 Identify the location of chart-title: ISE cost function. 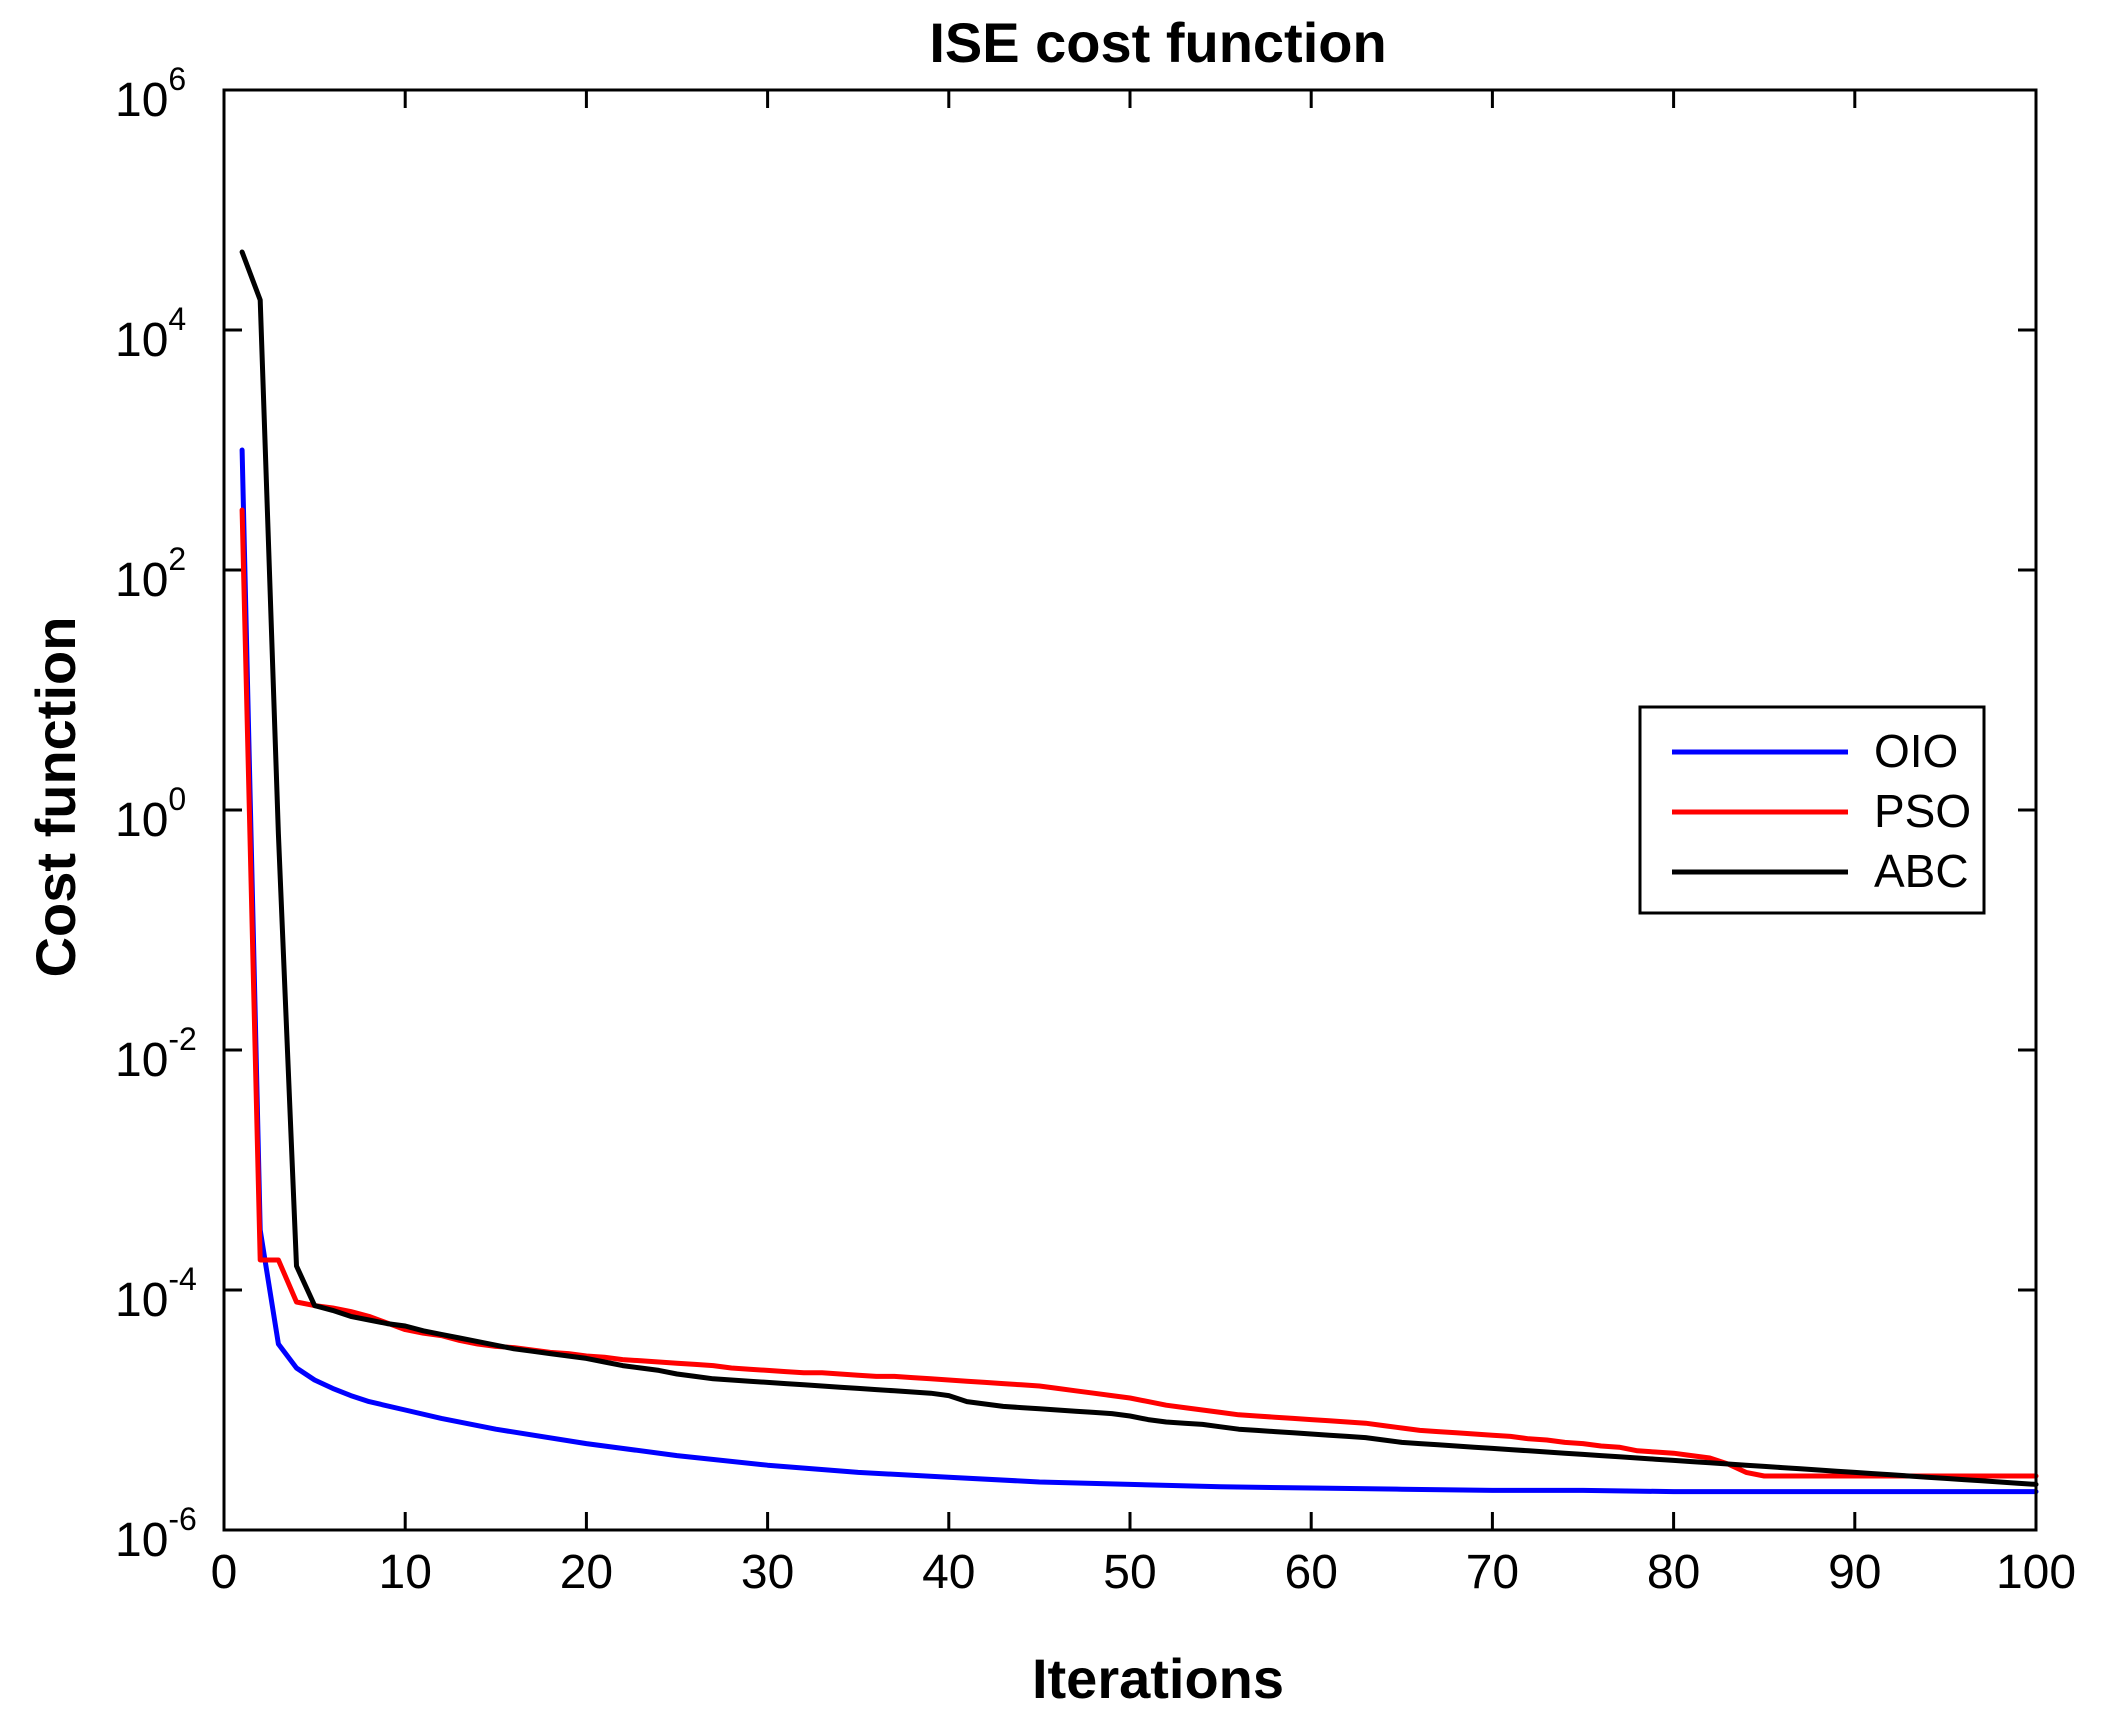
(1157, 42).